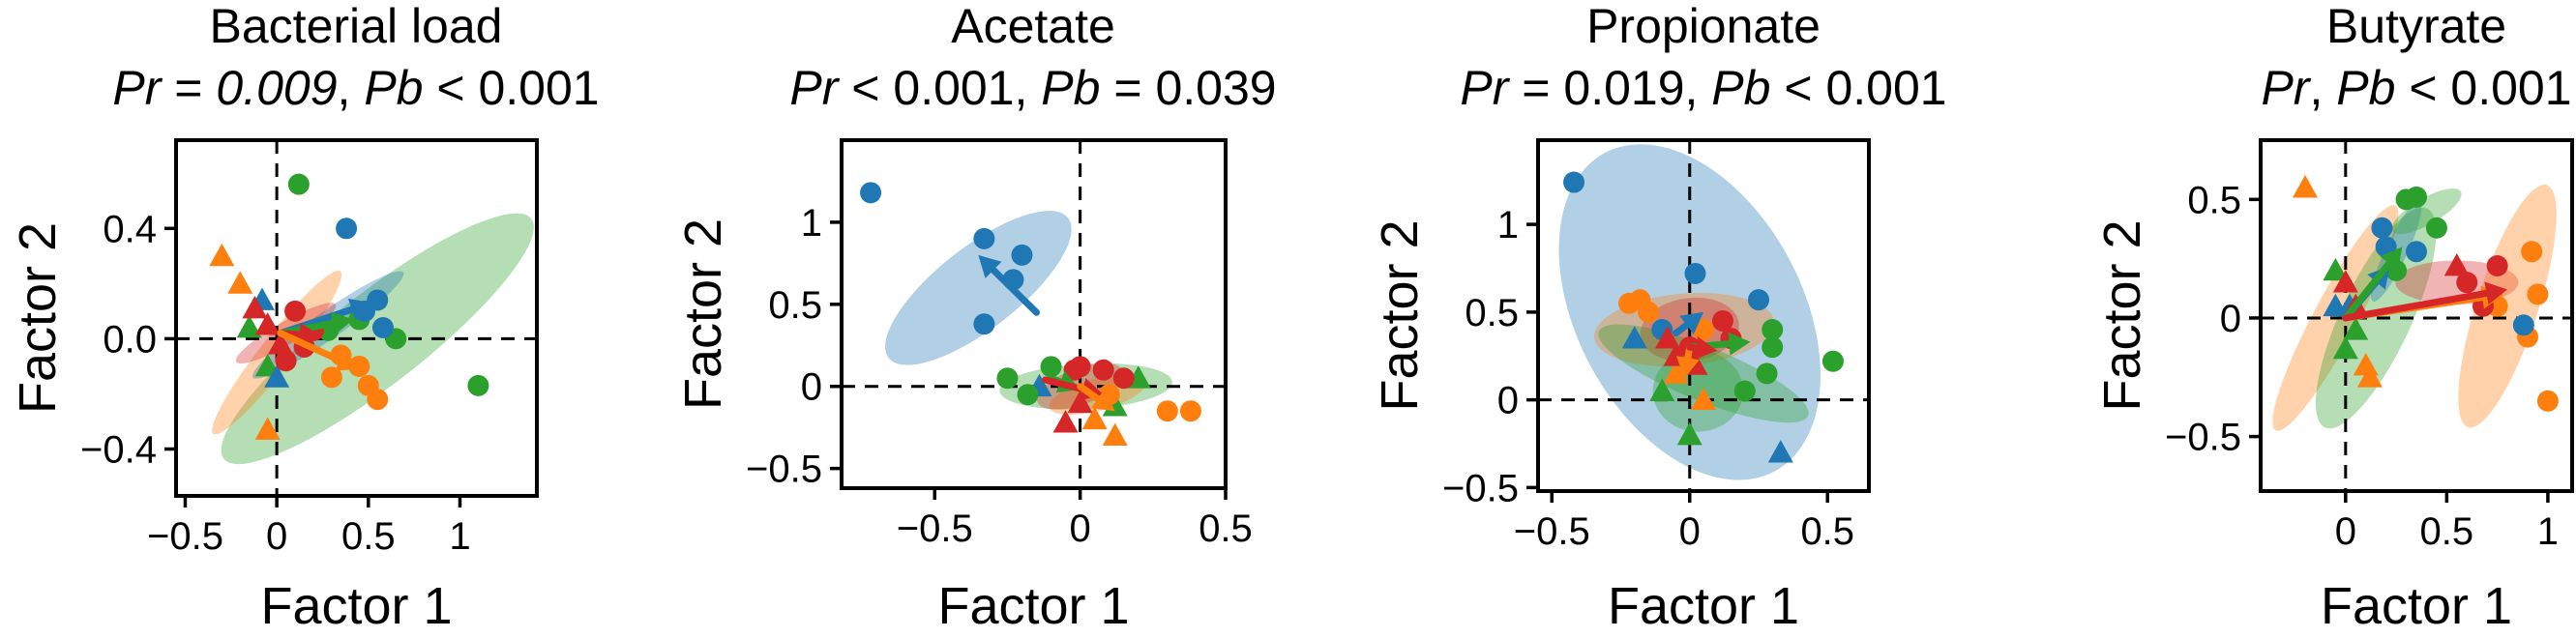  Describe the element at coordinates (460, 536) in the screenshot. I see `x-tick-label: 1` at that location.